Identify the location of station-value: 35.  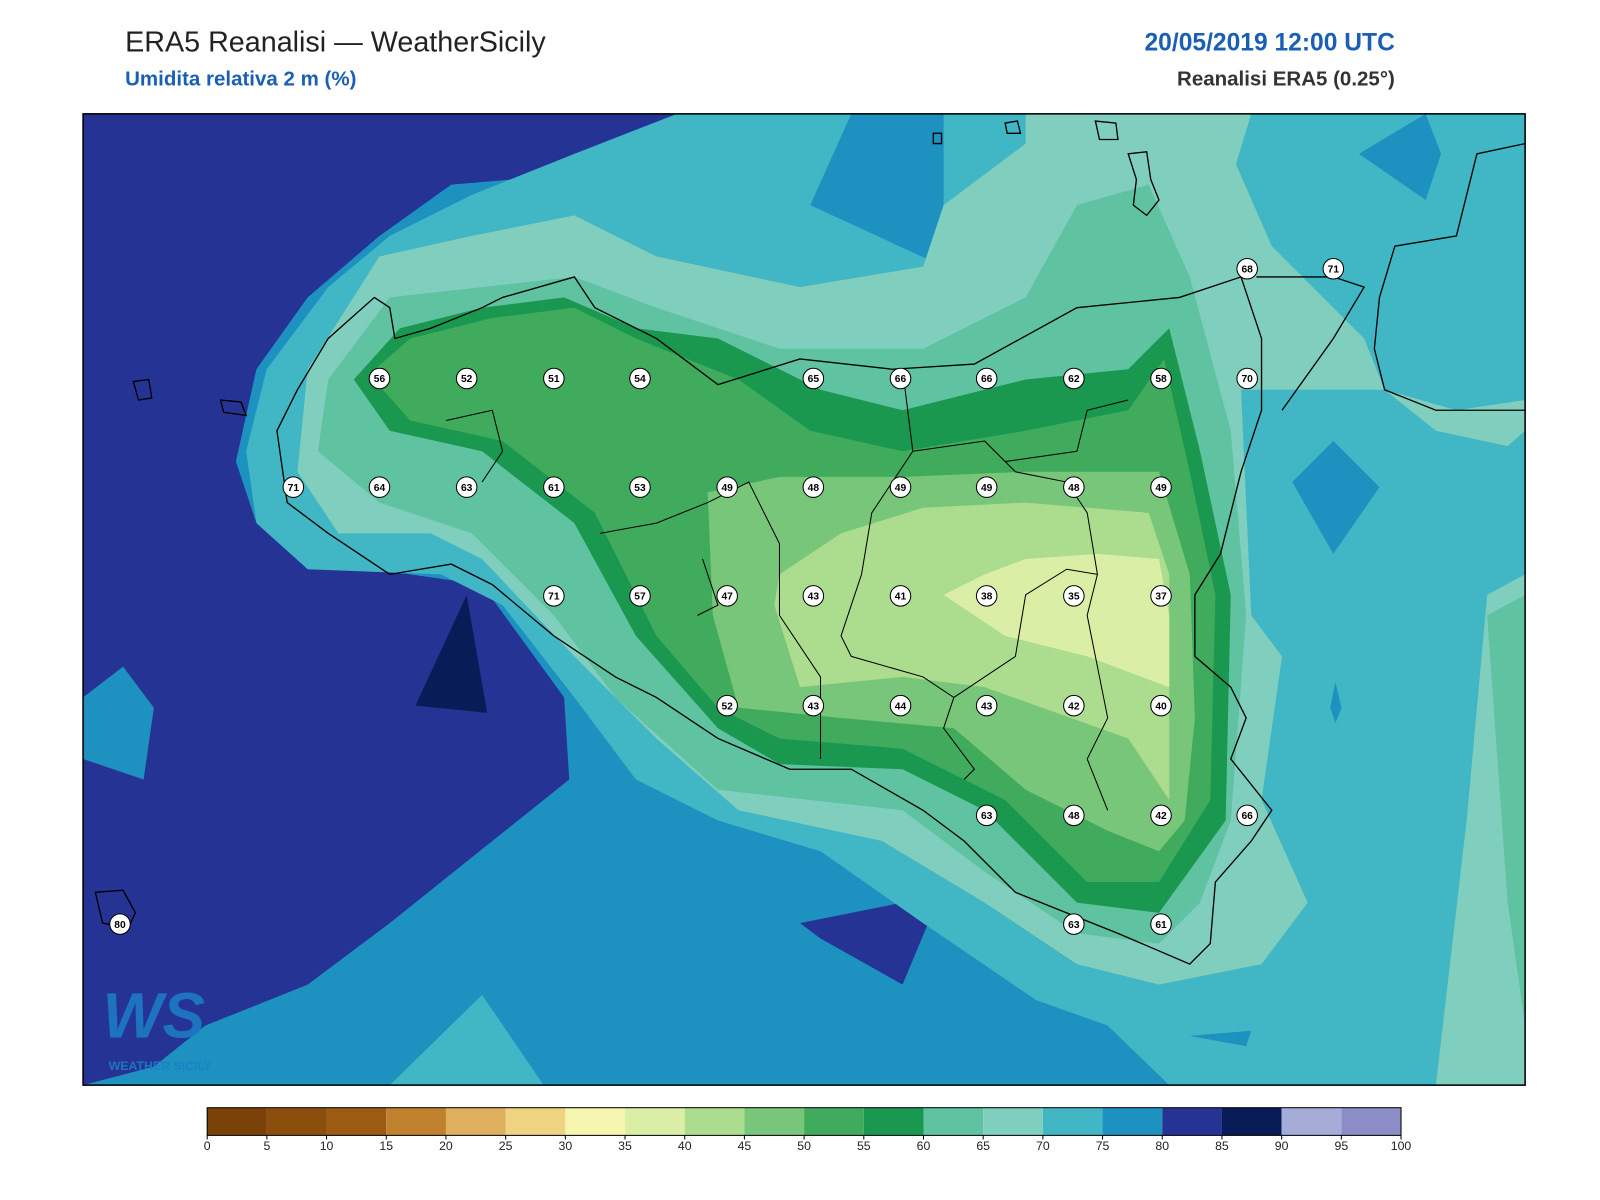
(1074, 597).